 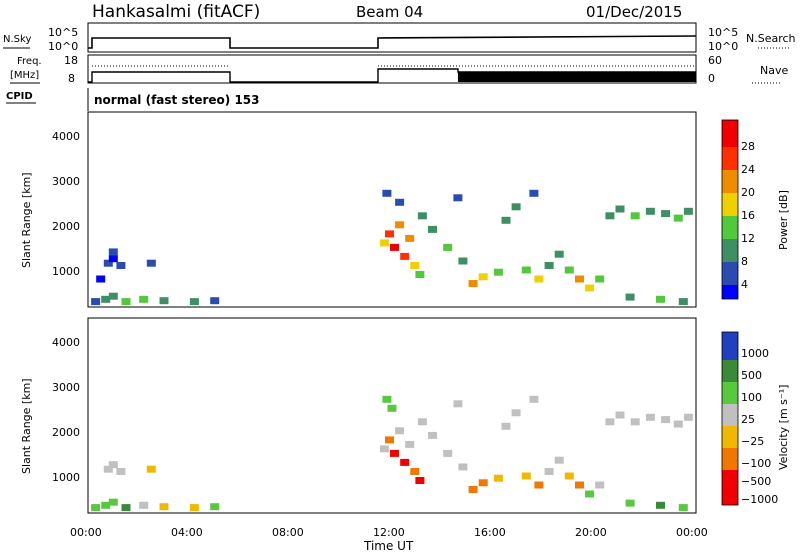 What do you see at coordinates (730, 393) in the screenshot?
I see `velocity-cb-green` at bounding box center [730, 393].